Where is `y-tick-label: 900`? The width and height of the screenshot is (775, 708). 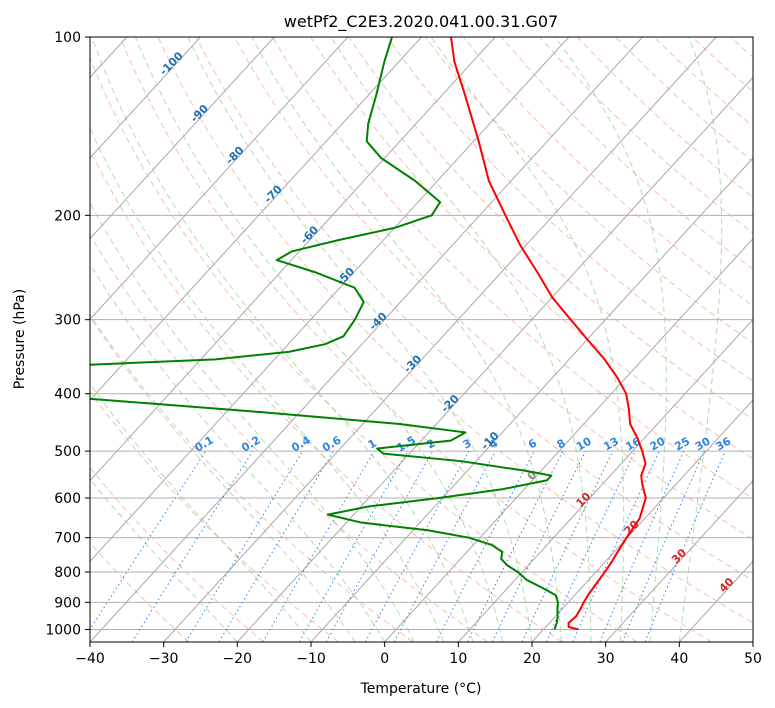 y-tick-label: 900 is located at coordinates (67, 603).